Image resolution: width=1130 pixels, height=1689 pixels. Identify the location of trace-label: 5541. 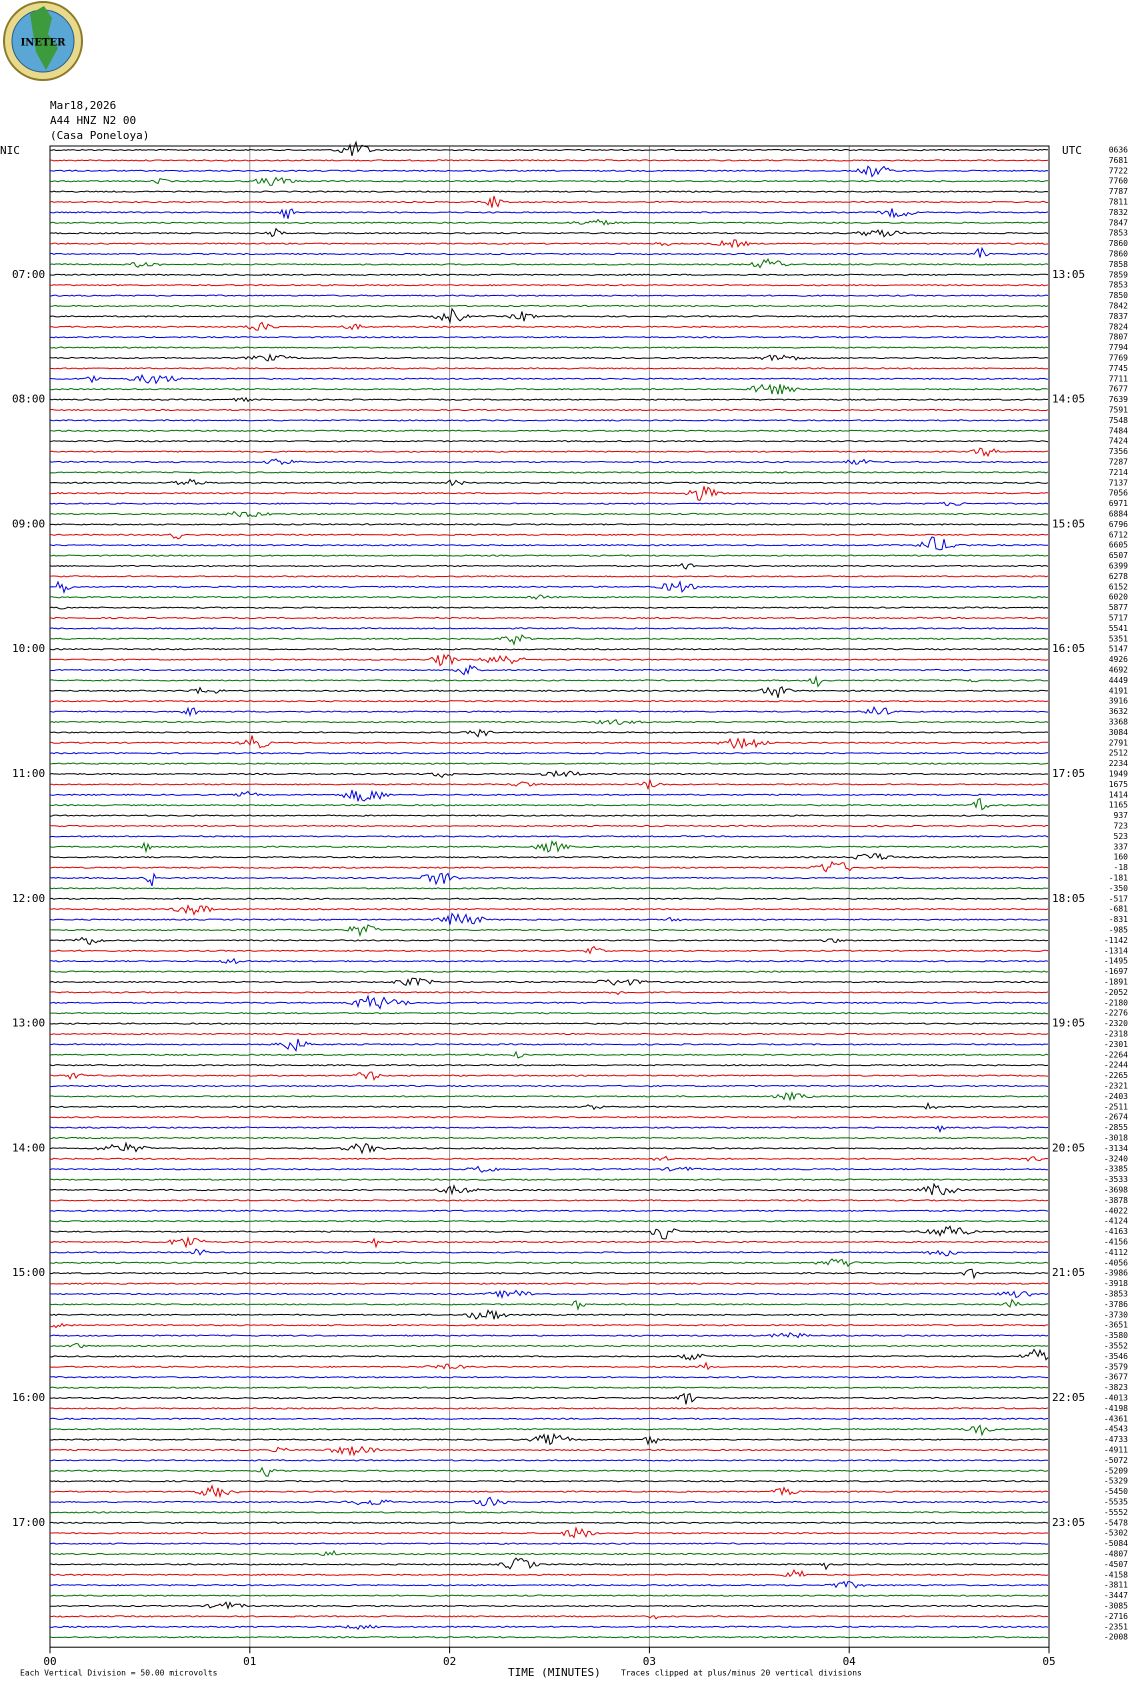
(1118, 628).